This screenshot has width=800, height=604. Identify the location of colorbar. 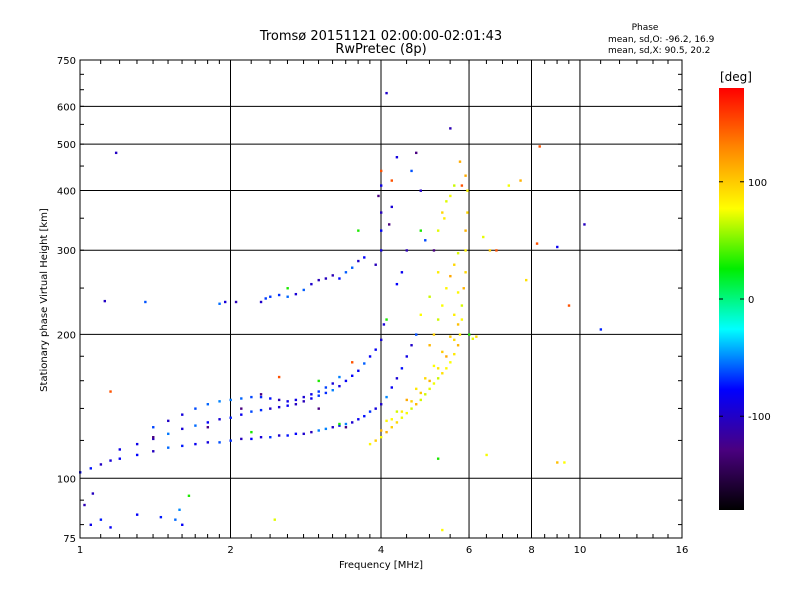
(731, 299).